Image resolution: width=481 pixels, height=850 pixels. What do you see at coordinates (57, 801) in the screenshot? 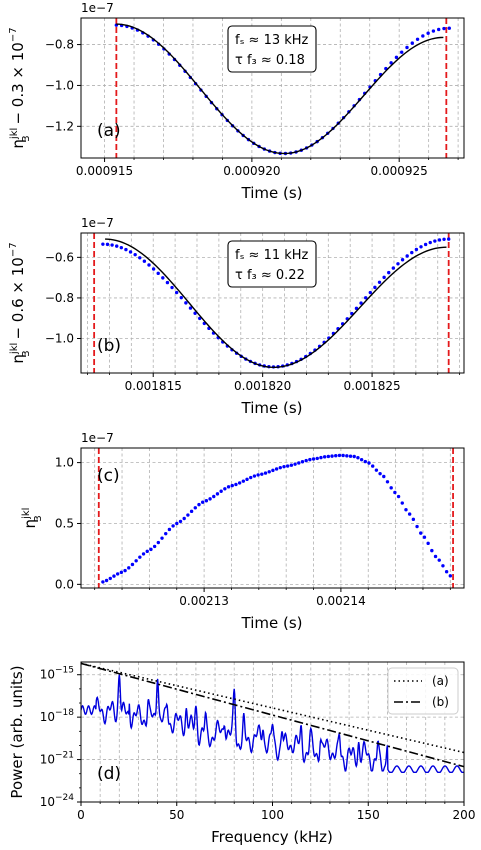
I see `y-tick-label: 10−24` at bounding box center [57, 801].